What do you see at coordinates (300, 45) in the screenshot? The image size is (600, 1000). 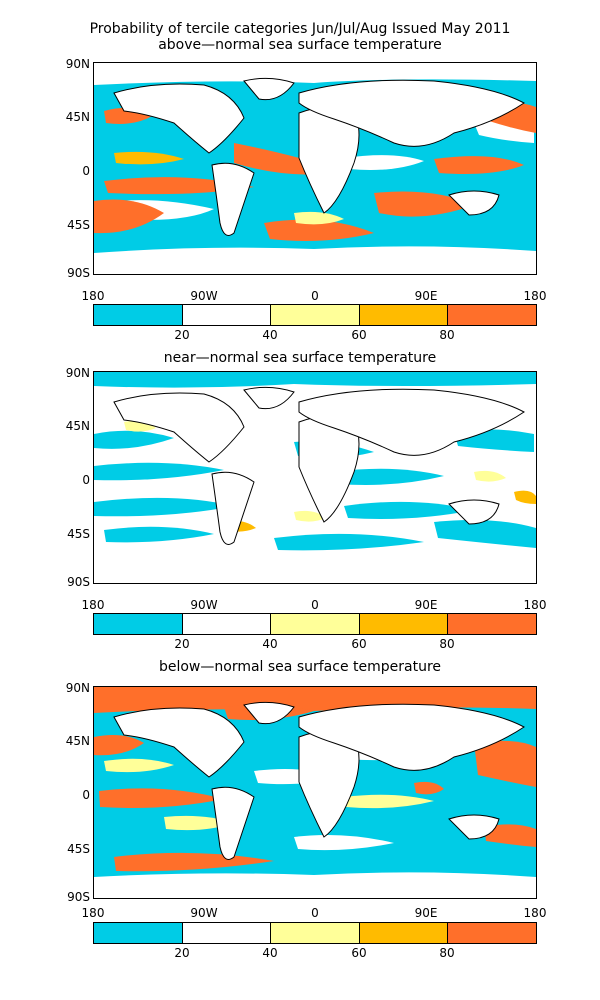 I see `panel-title-above: above—normal sea surface temperature` at bounding box center [300, 45].